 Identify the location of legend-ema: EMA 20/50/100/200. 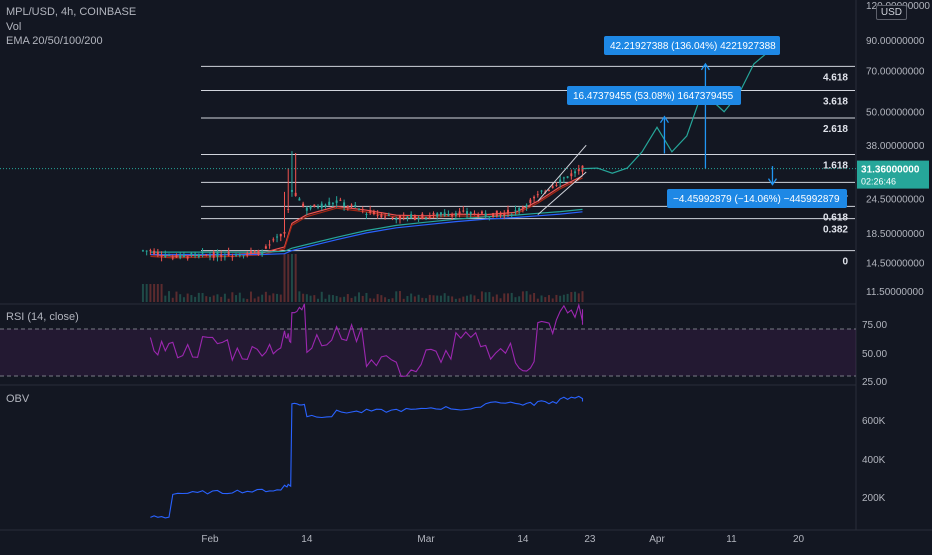
(54, 41).